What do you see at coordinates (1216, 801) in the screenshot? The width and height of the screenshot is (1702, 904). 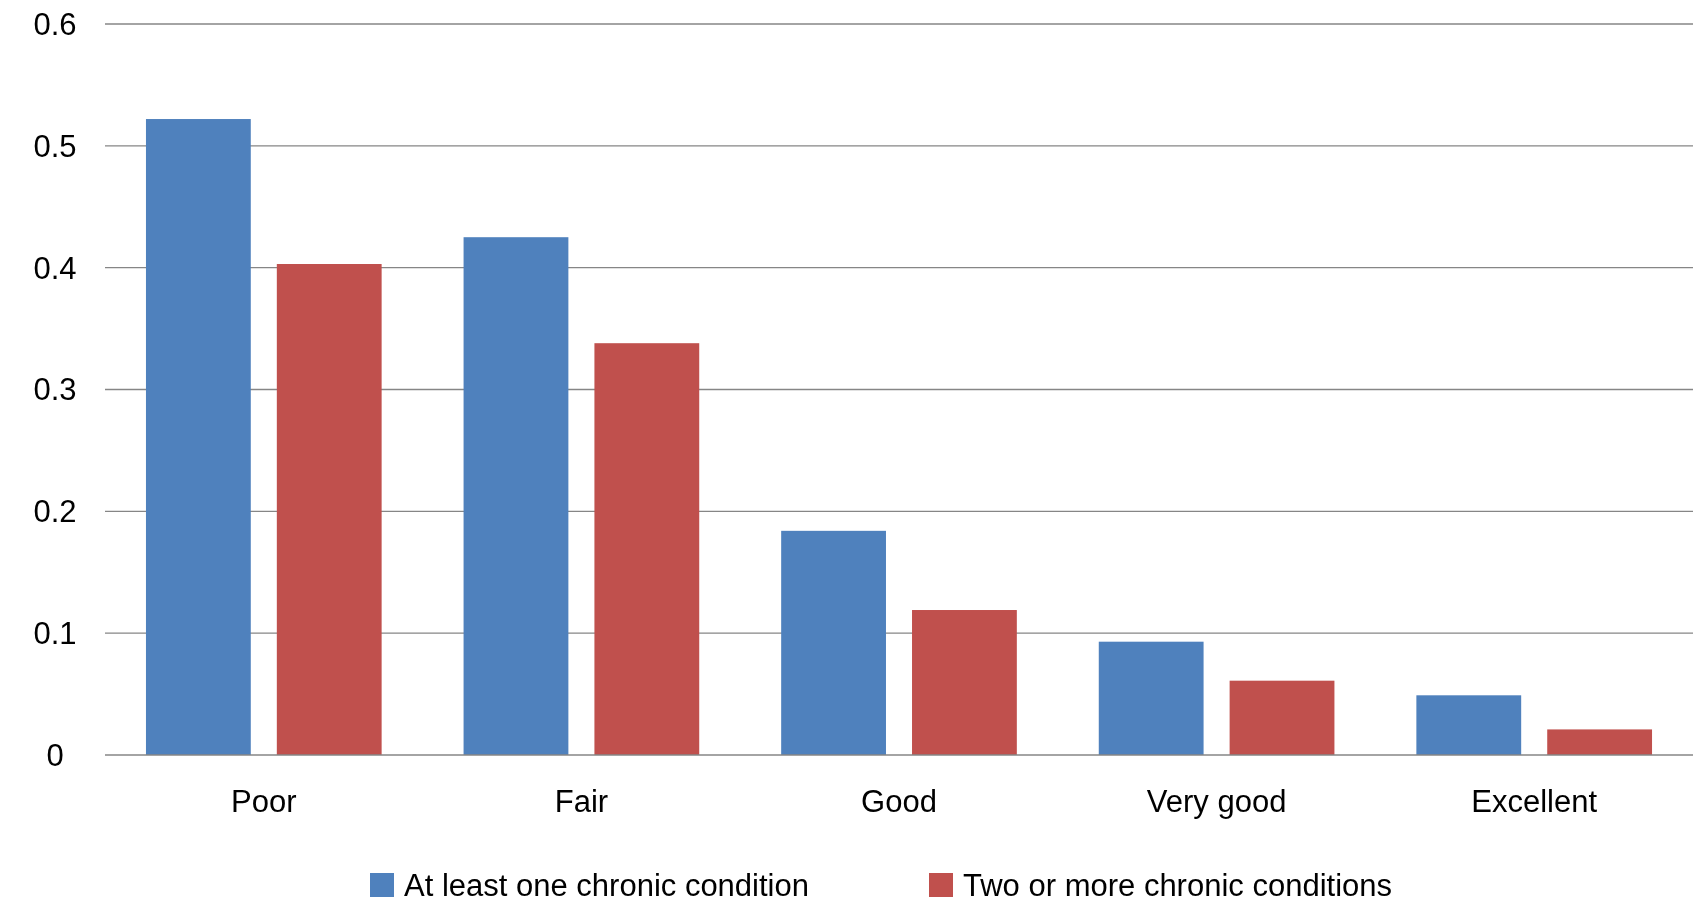 I see `x-tick-label: Very good` at bounding box center [1216, 801].